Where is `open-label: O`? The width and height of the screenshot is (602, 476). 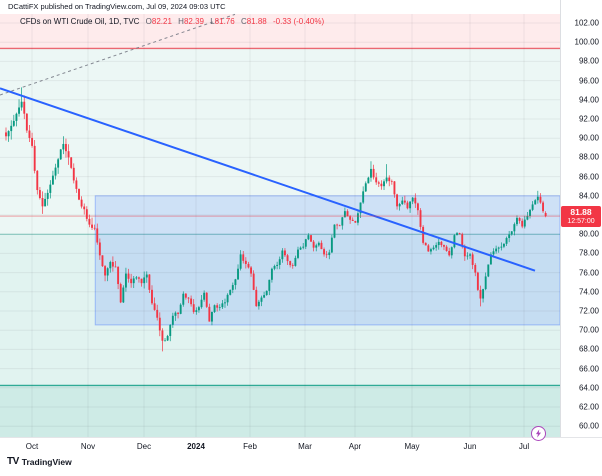
open-label: O is located at coordinates (148, 21).